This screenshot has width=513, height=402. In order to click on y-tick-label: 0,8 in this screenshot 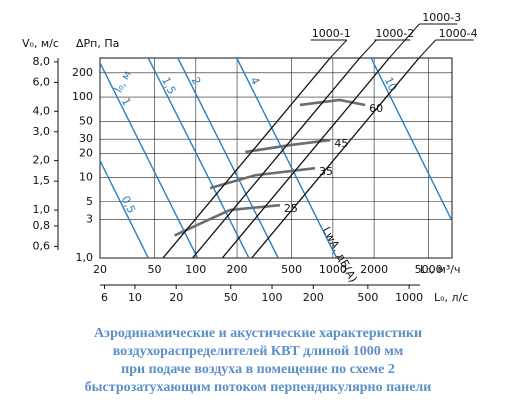, I will do `click(42, 225)`.